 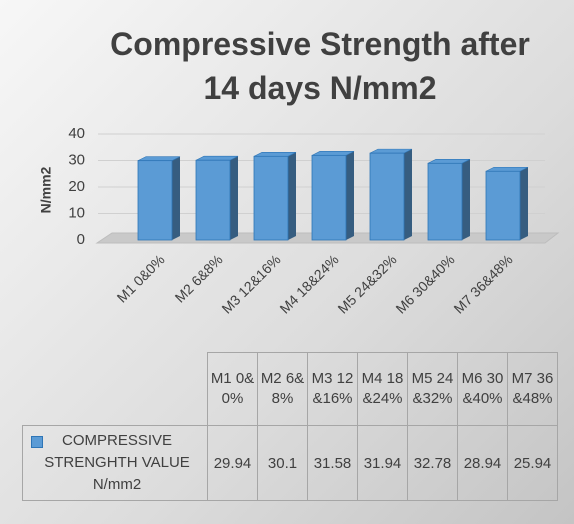 What do you see at coordinates (76, 186) in the screenshot?
I see `y-tick-label: 20` at bounding box center [76, 186].